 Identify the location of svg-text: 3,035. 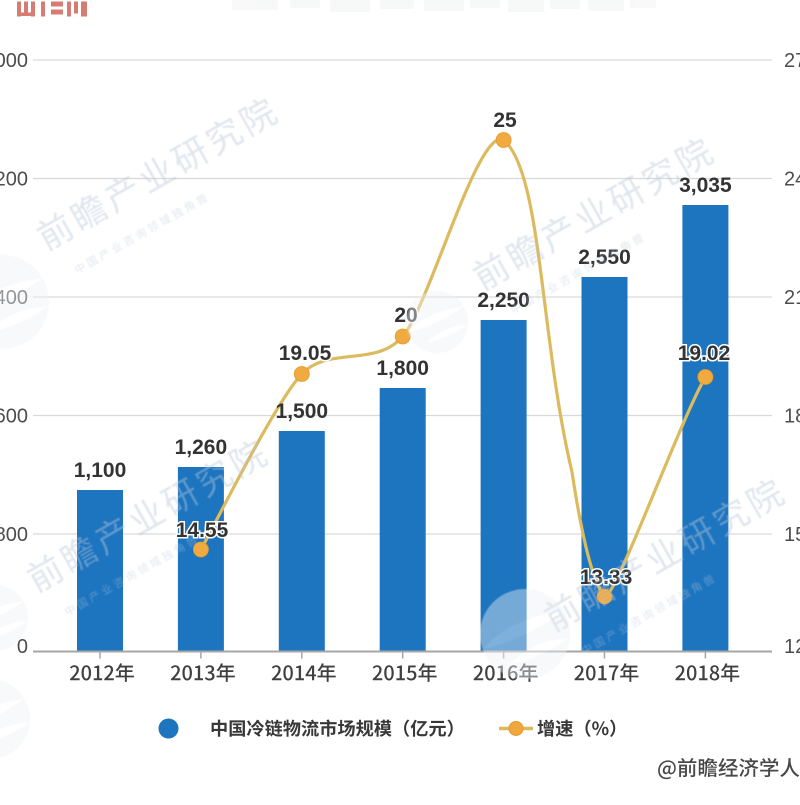
(705, 185).